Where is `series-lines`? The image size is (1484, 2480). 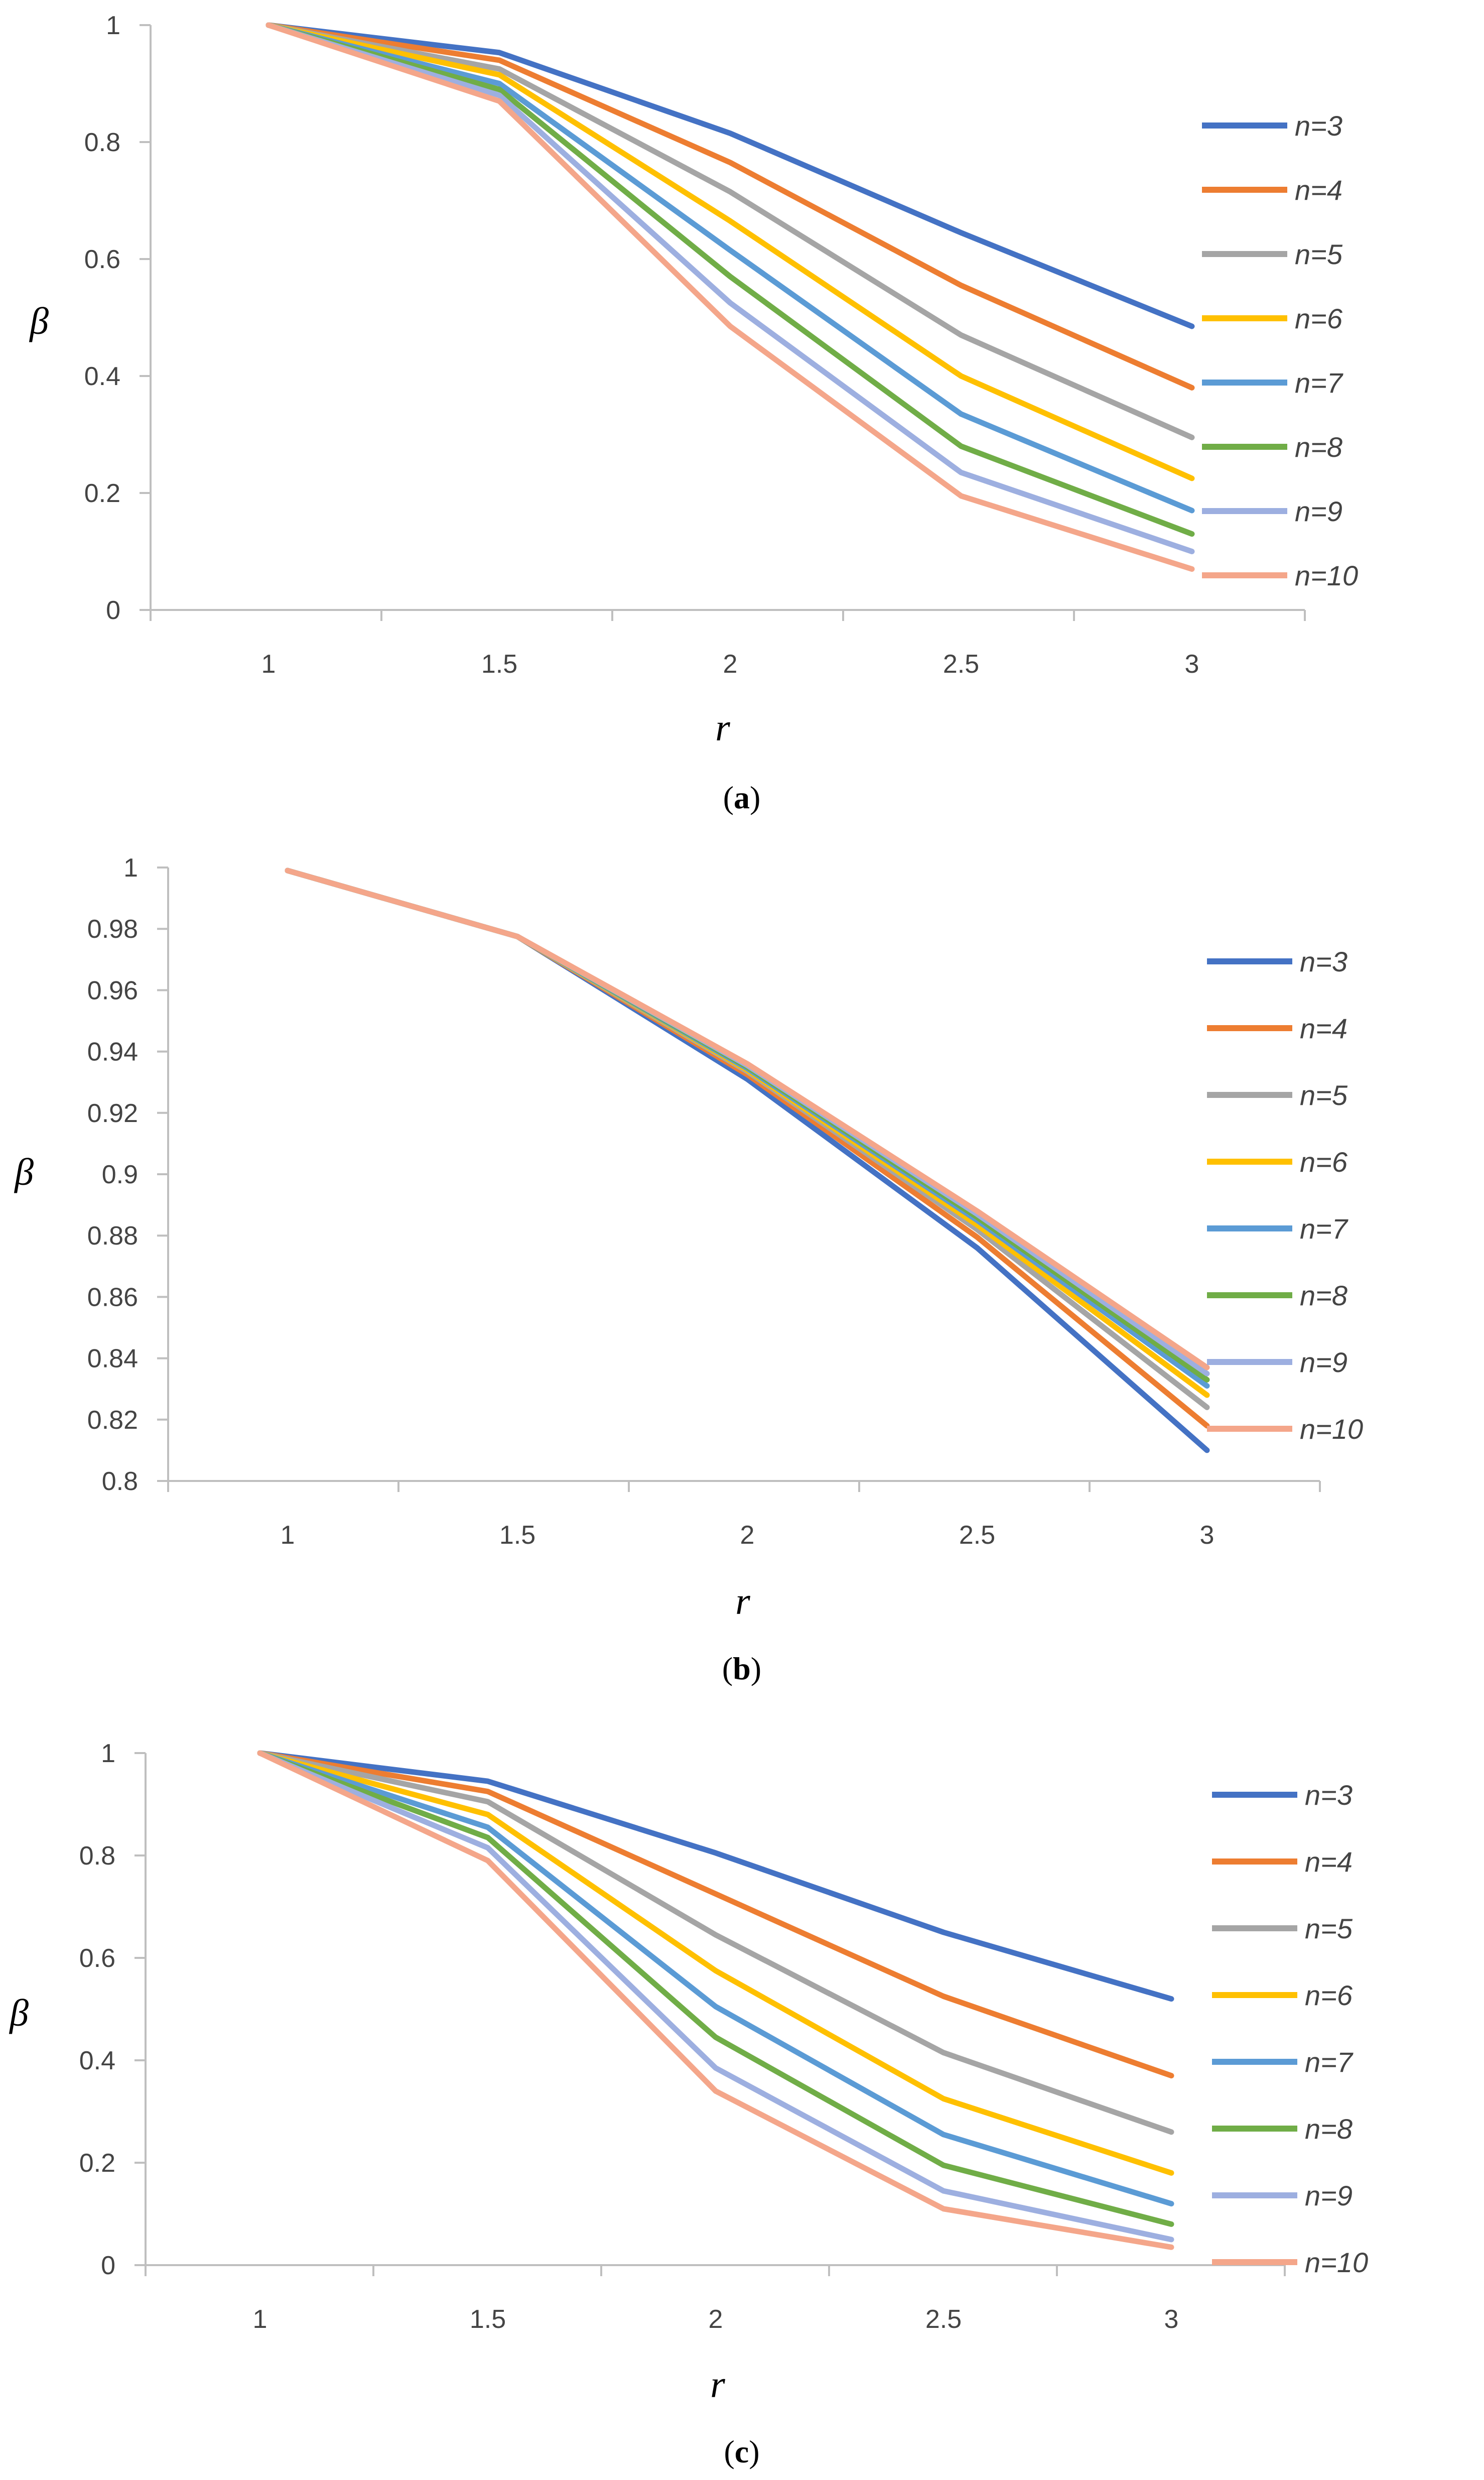 series-lines is located at coordinates (715, 2000).